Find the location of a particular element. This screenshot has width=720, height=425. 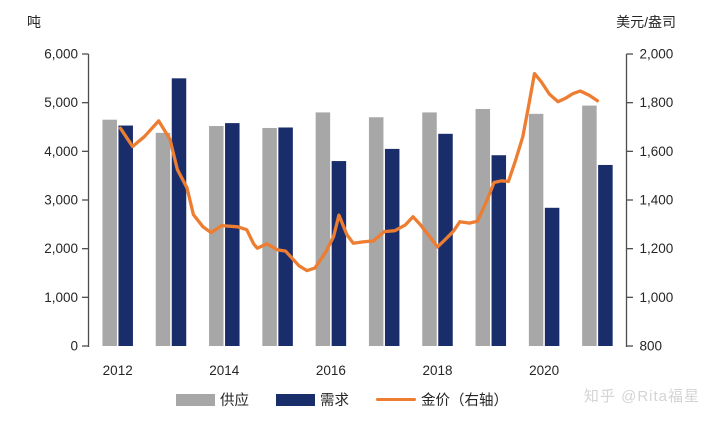

right-axis-tick-label: 1,000 is located at coordinates (657, 297).